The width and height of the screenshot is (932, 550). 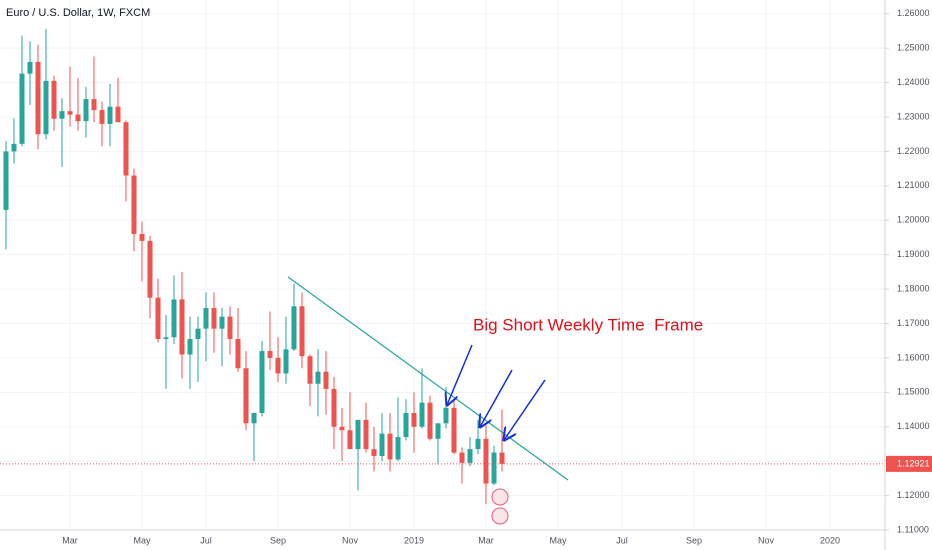 I want to click on annotation: Big Short Weekly Time Frame, so click(x=588, y=324).